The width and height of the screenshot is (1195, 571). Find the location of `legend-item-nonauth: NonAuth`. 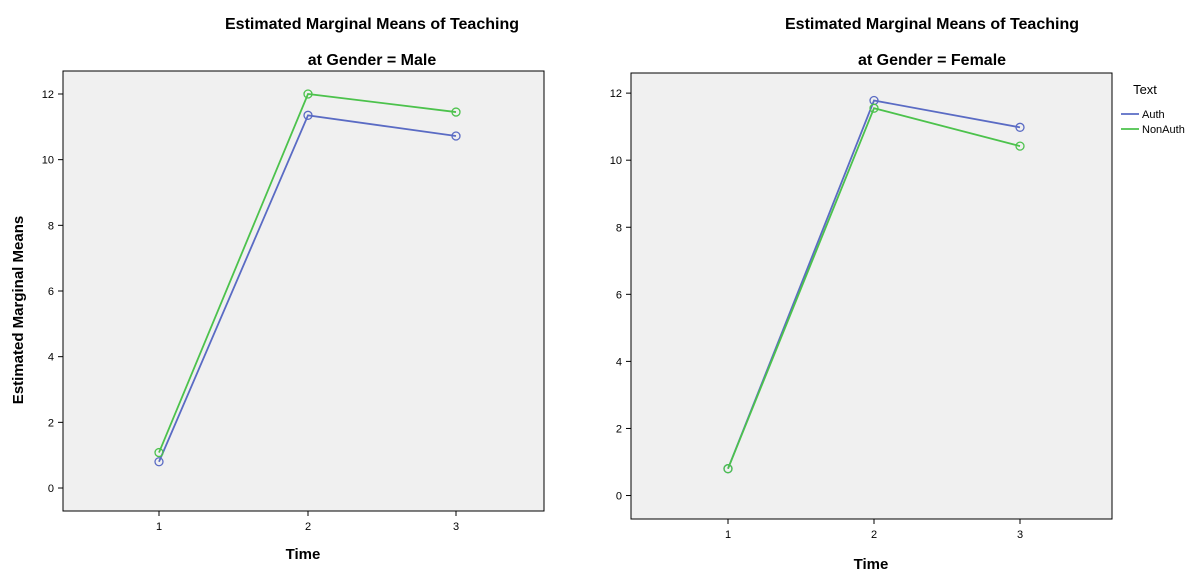

legend-item-nonauth: NonAuth is located at coordinates (1153, 130).